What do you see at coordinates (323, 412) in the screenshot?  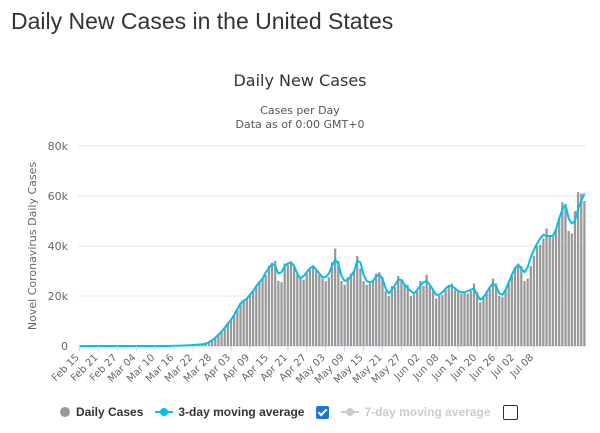 I see `ma3-checkbox` at bounding box center [323, 412].